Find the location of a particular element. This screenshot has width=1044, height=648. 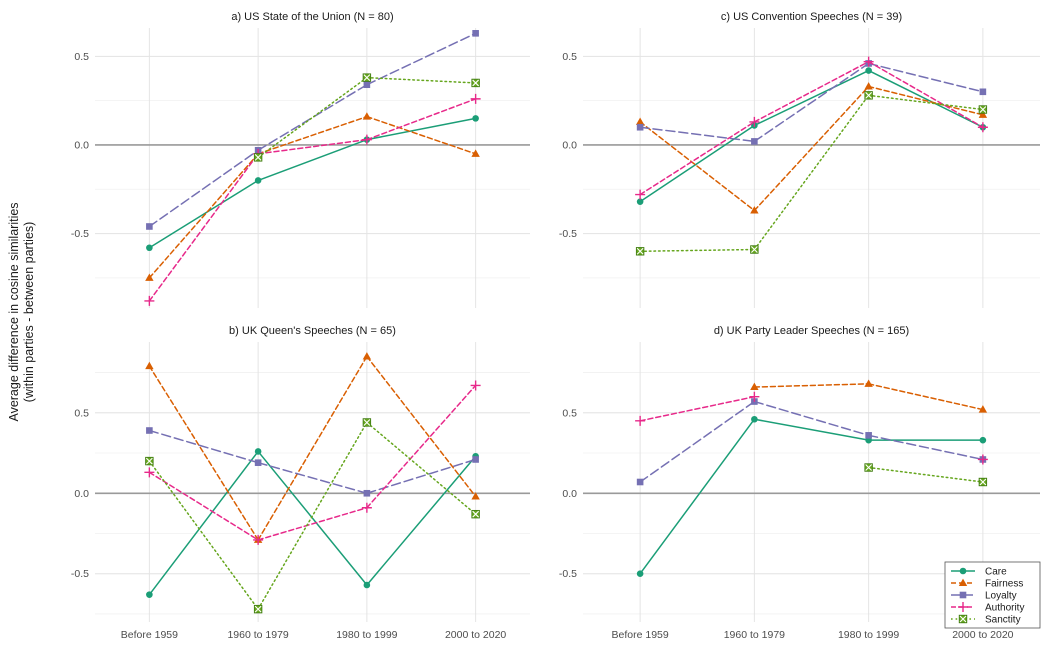

series-sanctity is located at coordinates (366, 117).